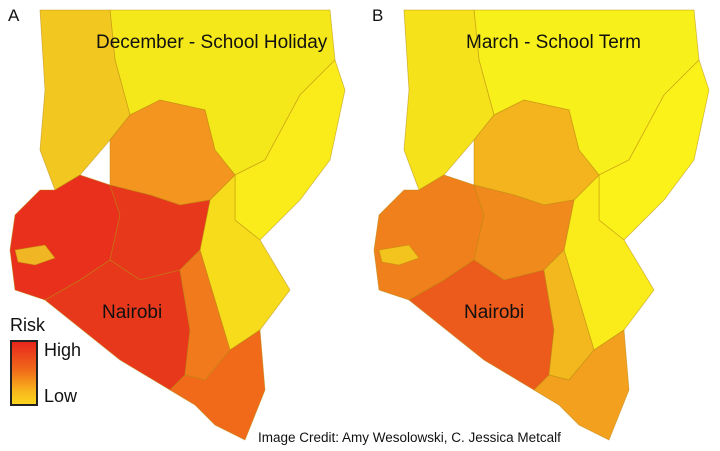 This screenshot has height=451, width=720. What do you see at coordinates (63, 350) in the screenshot?
I see `legend-high-label: High` at bounding box center [63, 350].